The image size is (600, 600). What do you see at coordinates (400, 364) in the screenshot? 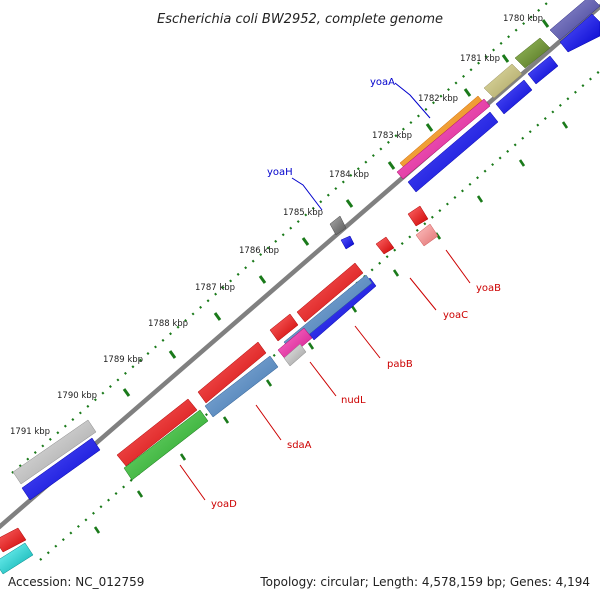
I see `gene-label-pabB: pabB` at bounding box center [400, 364].